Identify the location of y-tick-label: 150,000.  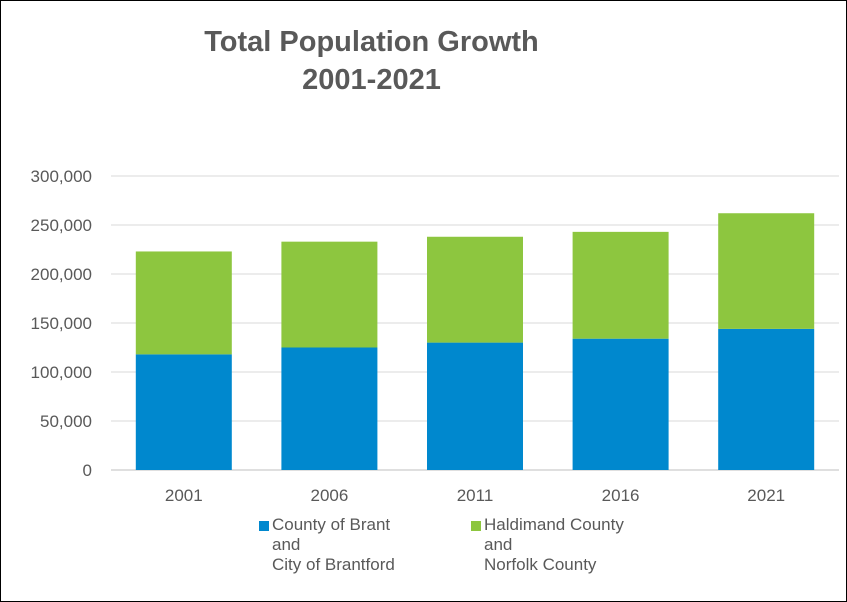
(61, 323).